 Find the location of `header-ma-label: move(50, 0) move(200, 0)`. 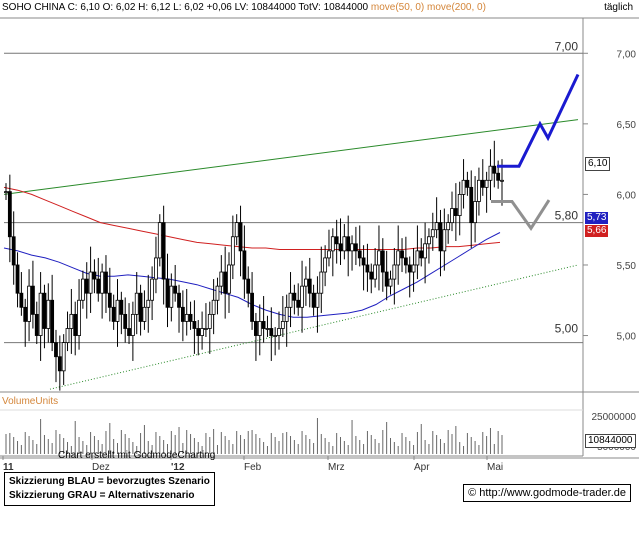

header-ma-label: move(50, 0) move(200, 0) is located at coordinates (428, 7).